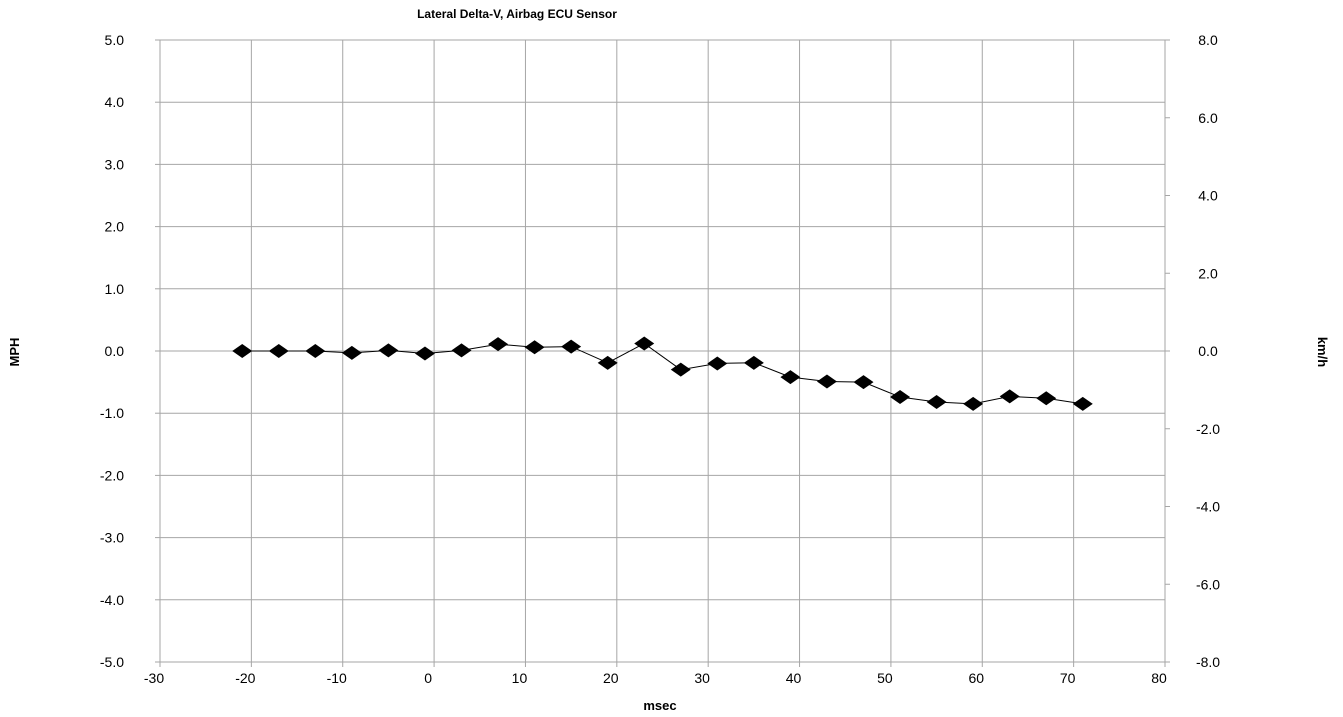 This screenshot has width=1343, height=717. What do you see at coordinates (115, 102) in the screenshot?
I see `y-tick-label: 4.0` at bounding box center [115, 102].